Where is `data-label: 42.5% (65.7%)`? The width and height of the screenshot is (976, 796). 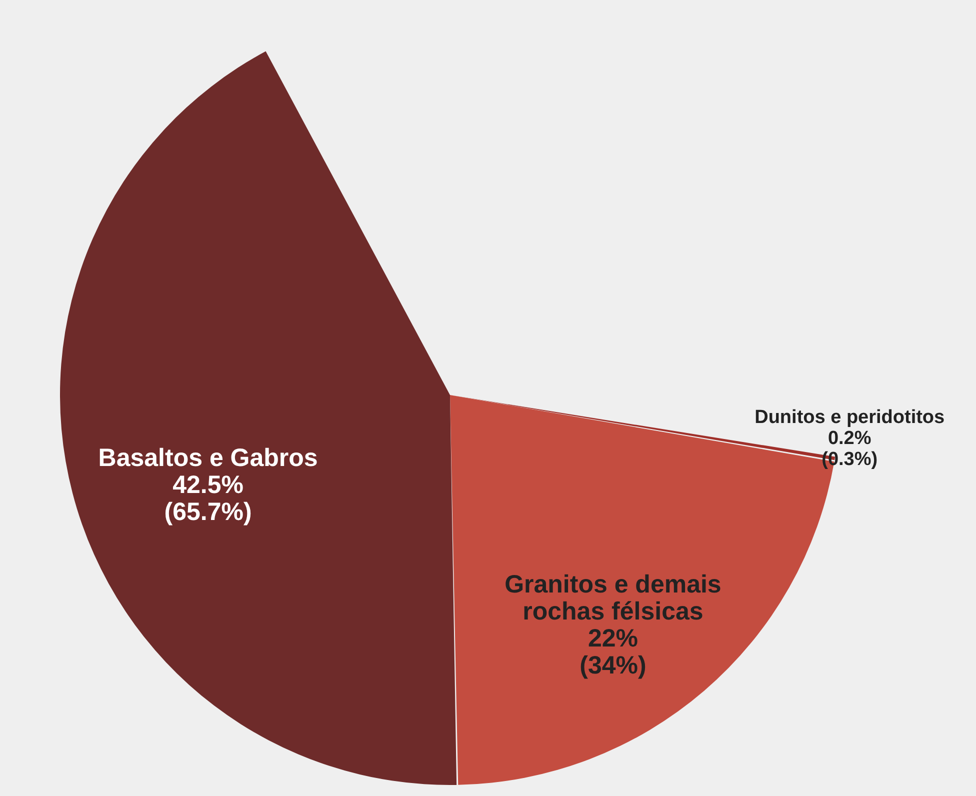
data-label: 42.5% (65.7%) is located at coordinates (208, 498).